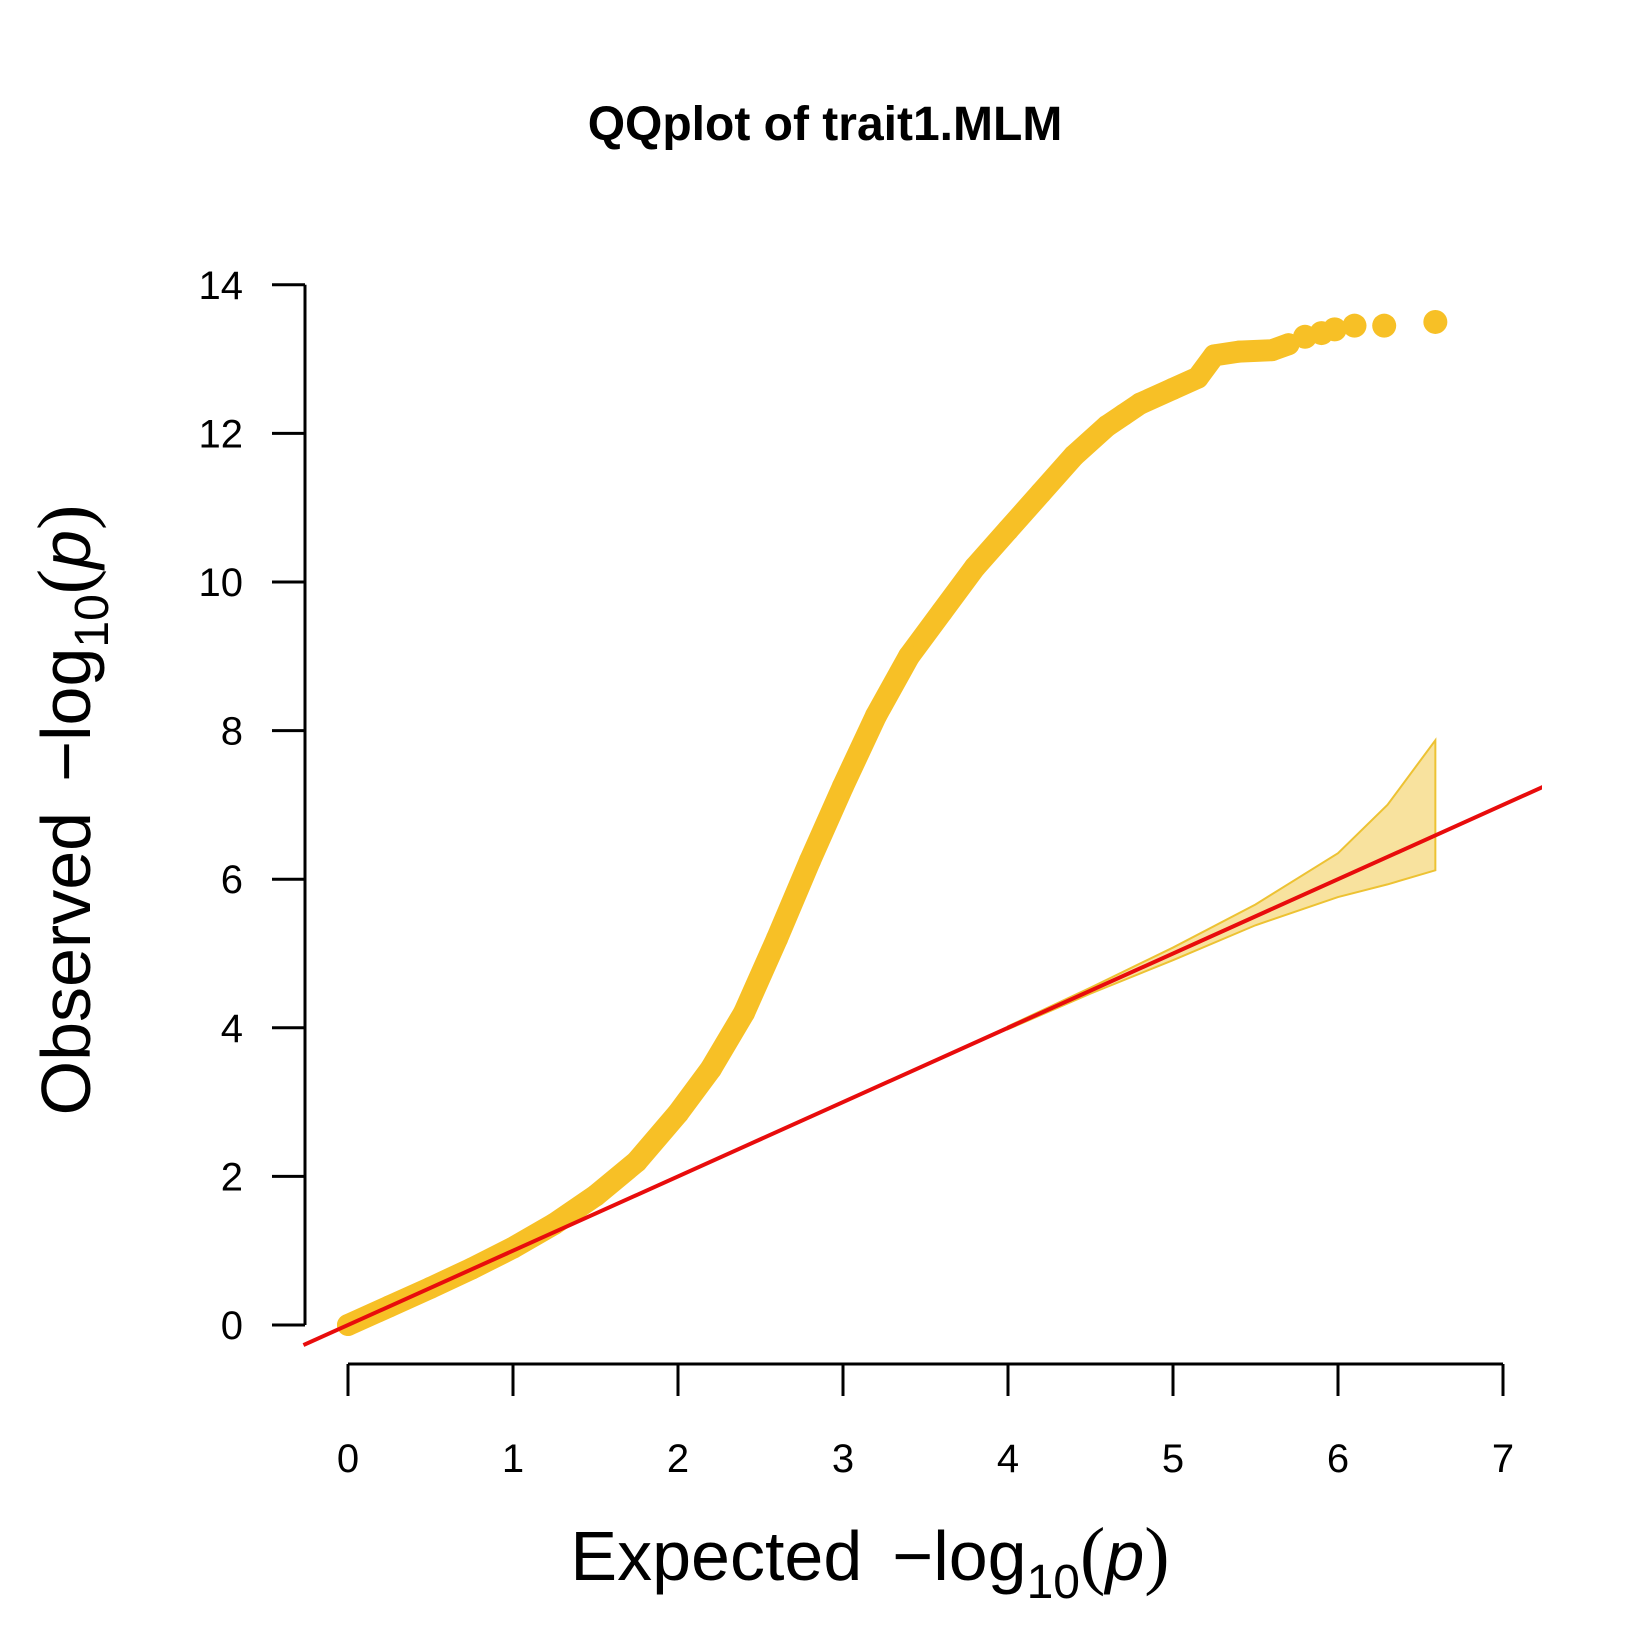 Image resolution: width=1650 pixels, height=1650 pixels. Describe the element at coordinates (232, 1177) in the screenshot. I see `y-tick-label: 2` at that location.